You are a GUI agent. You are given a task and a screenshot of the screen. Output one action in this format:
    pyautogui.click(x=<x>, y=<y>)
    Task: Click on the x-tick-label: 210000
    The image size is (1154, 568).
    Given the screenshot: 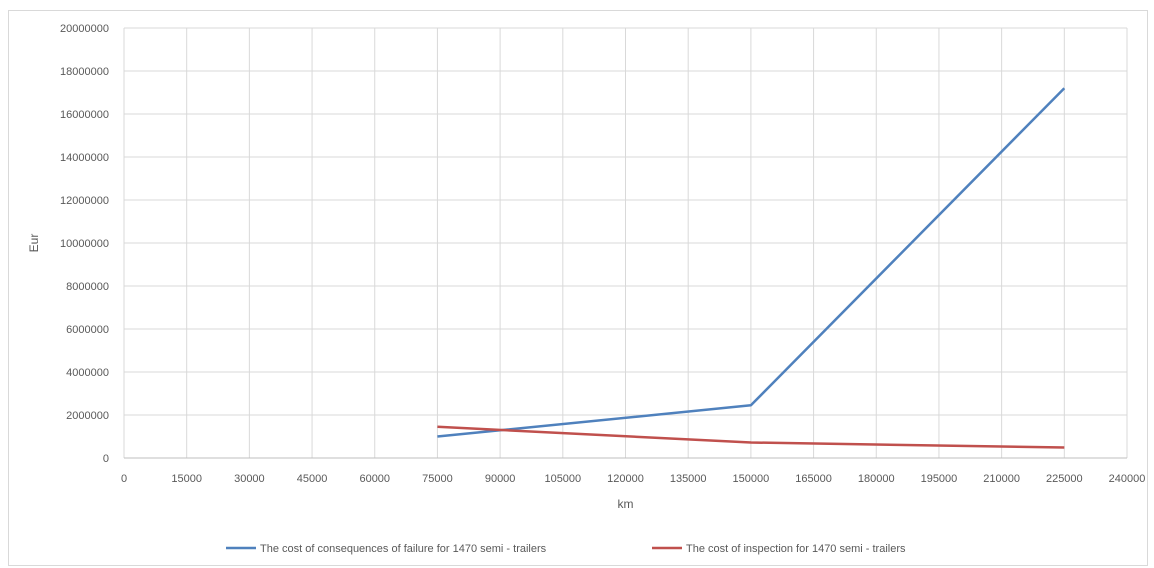 What is the action you would take?
    pyautogui.click(x=1001, y=479)
    